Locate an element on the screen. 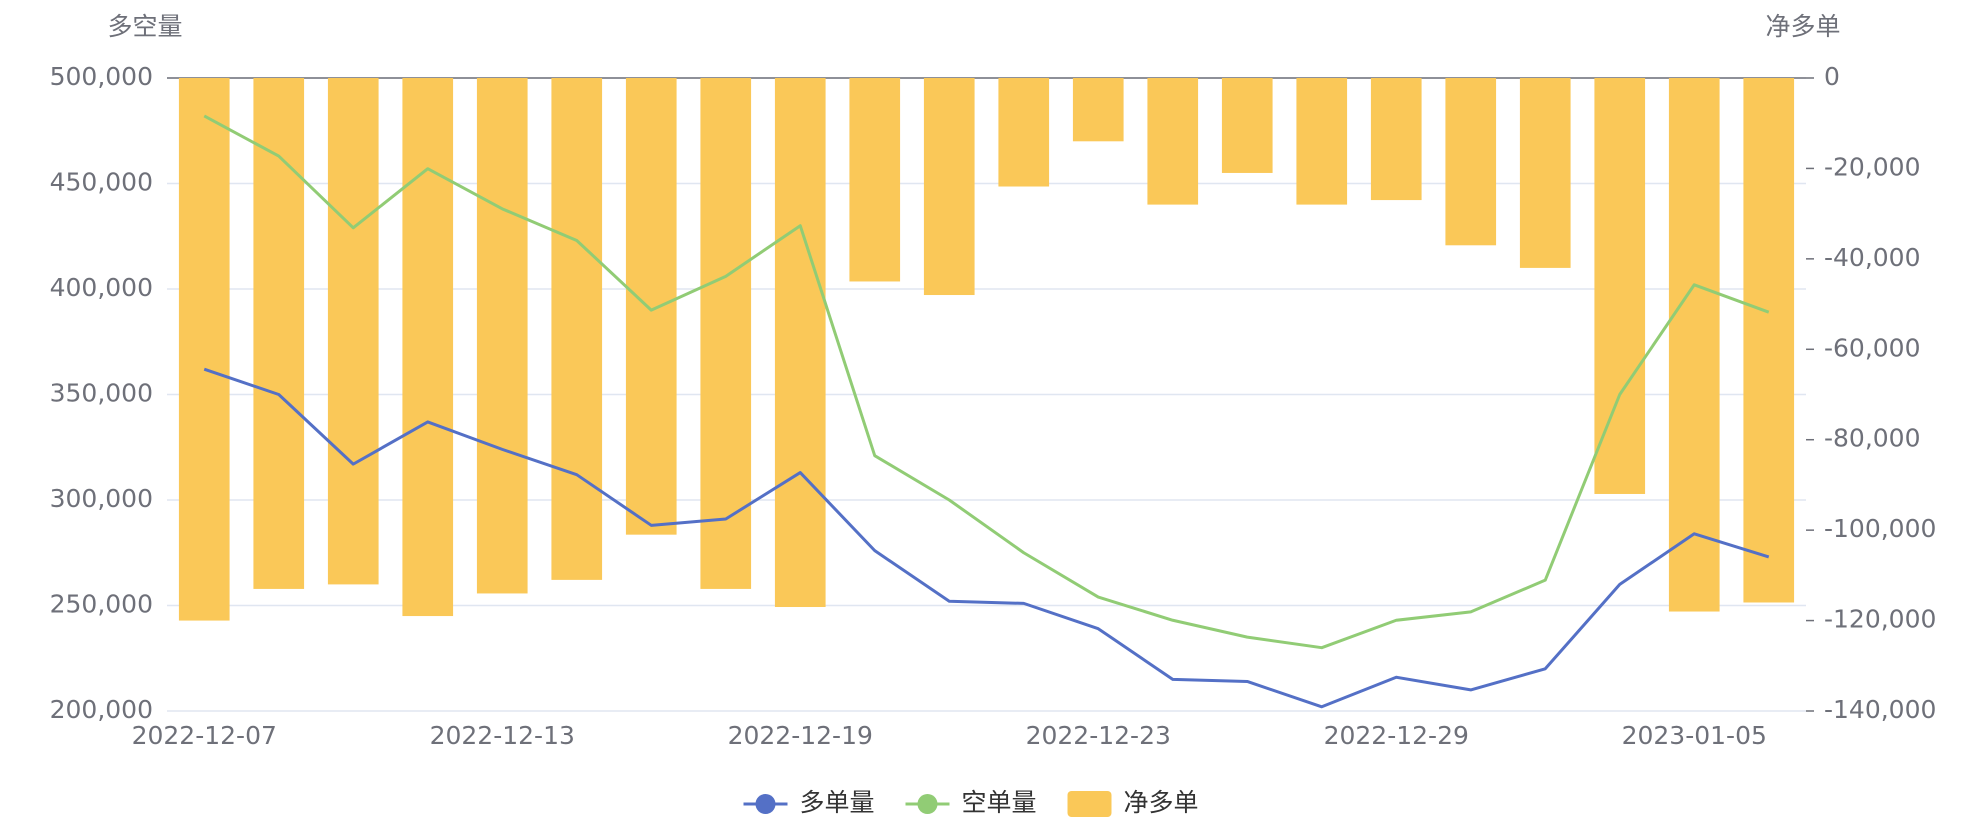  legend-label: 多单量 is located at coordinates (837, 802).